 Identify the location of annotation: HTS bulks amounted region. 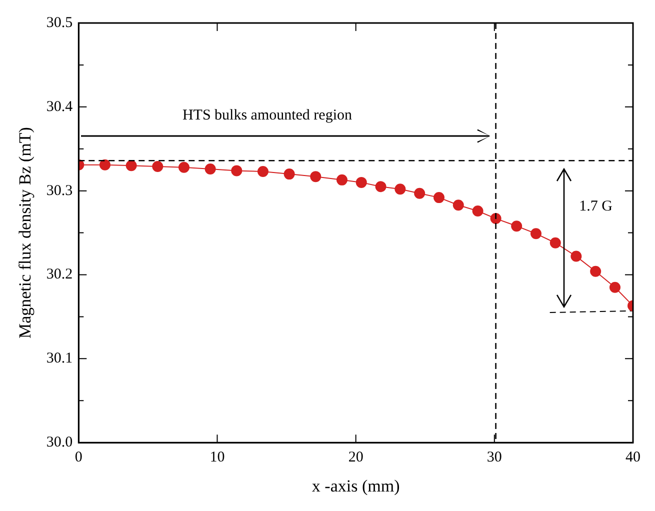
(267, 116).